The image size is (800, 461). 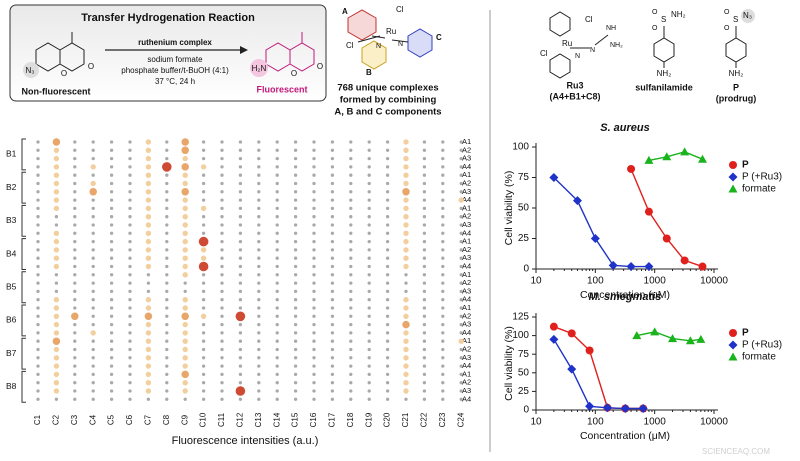 What do you see at coordinates (37, 419) in the screenshot?
I see `x-tick-label: C1` at bounding box center [37, 419].